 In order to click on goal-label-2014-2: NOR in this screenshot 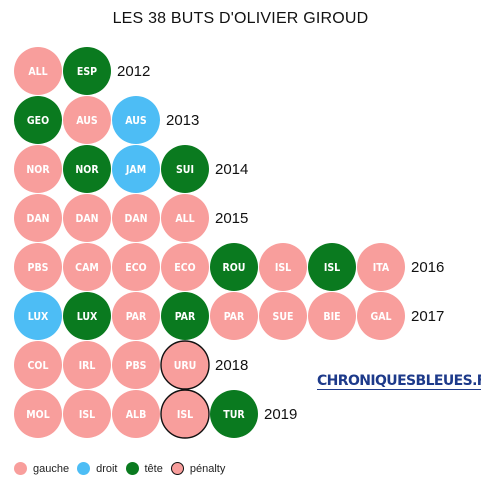, I will do `click(87, 170)`.